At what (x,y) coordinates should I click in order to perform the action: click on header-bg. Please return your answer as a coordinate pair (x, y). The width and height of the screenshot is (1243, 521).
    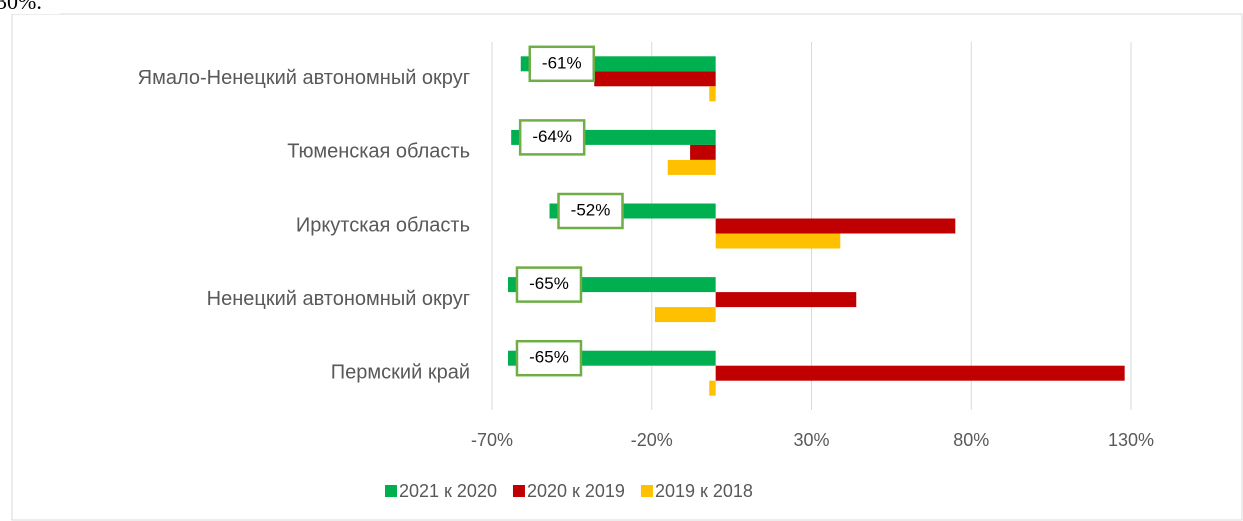
    Looking at the image, I should click on (30, 7).